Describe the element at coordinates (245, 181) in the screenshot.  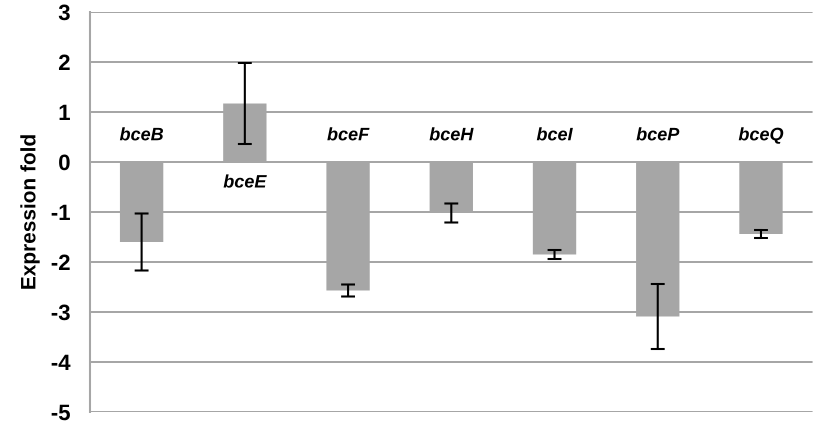
I see `x-tick-label: bceE` at that location.